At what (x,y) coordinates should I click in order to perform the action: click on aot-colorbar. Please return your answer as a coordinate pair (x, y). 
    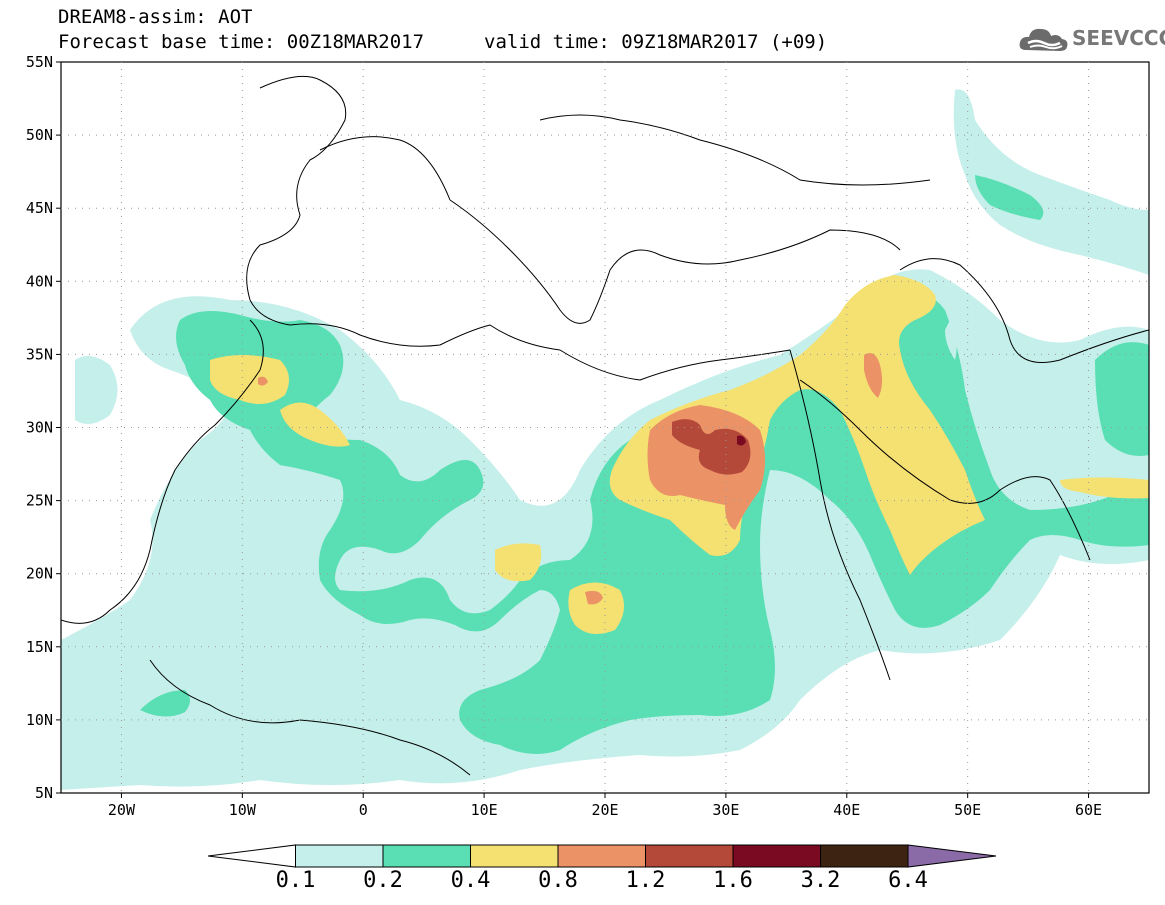
    Looking at the image, I should click on (602, 856).